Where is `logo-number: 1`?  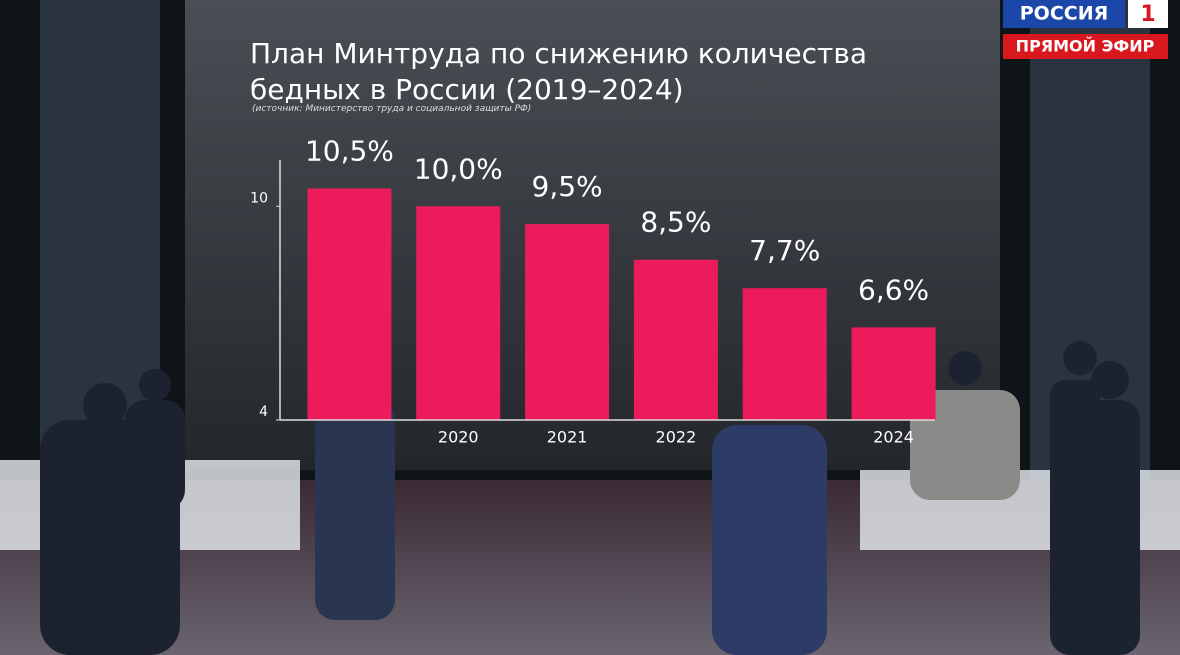
logo-number: 1 is located at coordinates (1147, 14).